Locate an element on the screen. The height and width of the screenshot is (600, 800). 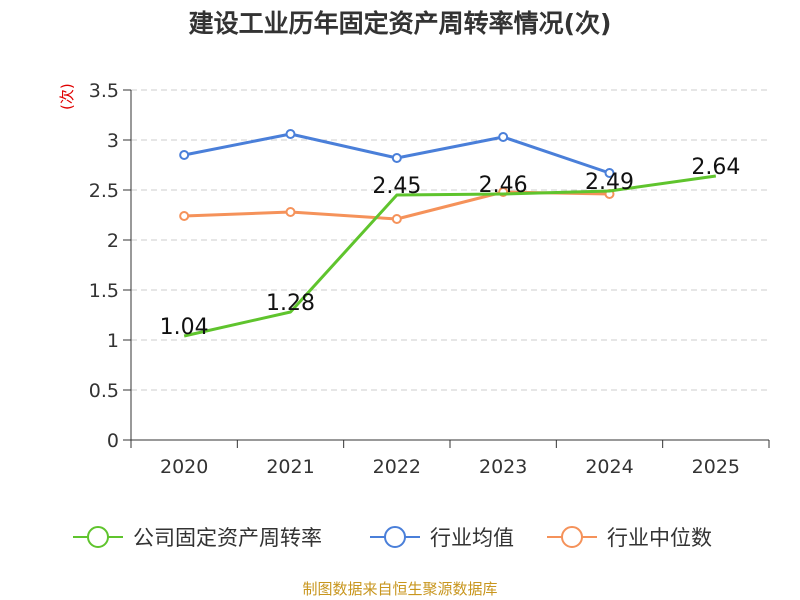
y-tick-label: 2.5 is located at coordinates (104, 191).